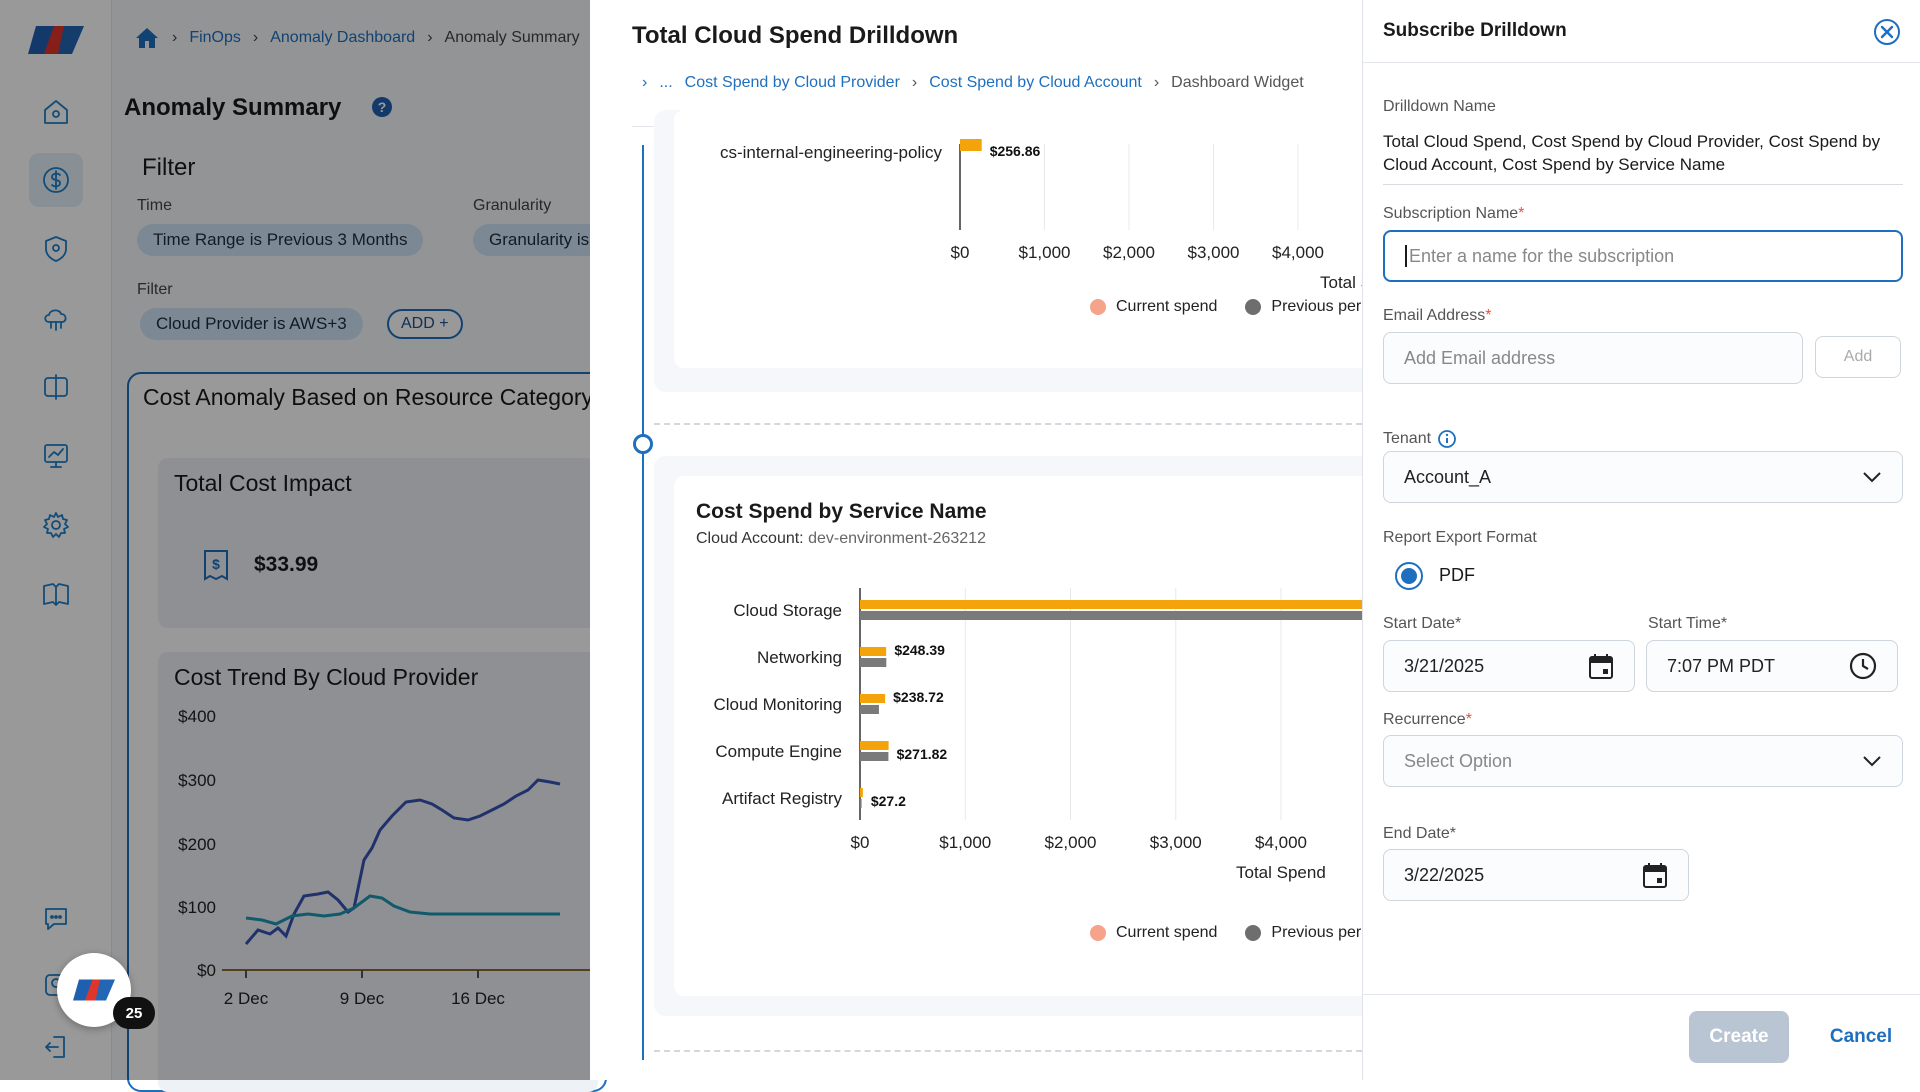  I want to click on home-icon, so click(56, 112).